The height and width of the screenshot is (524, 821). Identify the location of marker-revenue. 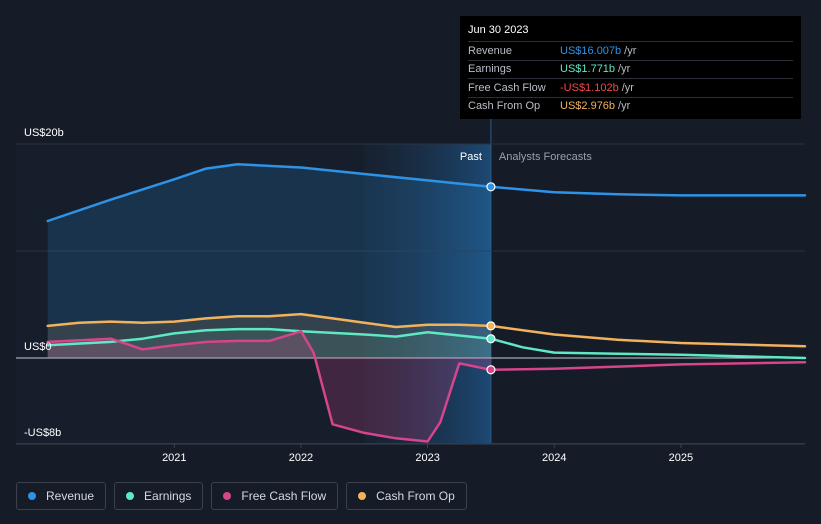
(491, 187).